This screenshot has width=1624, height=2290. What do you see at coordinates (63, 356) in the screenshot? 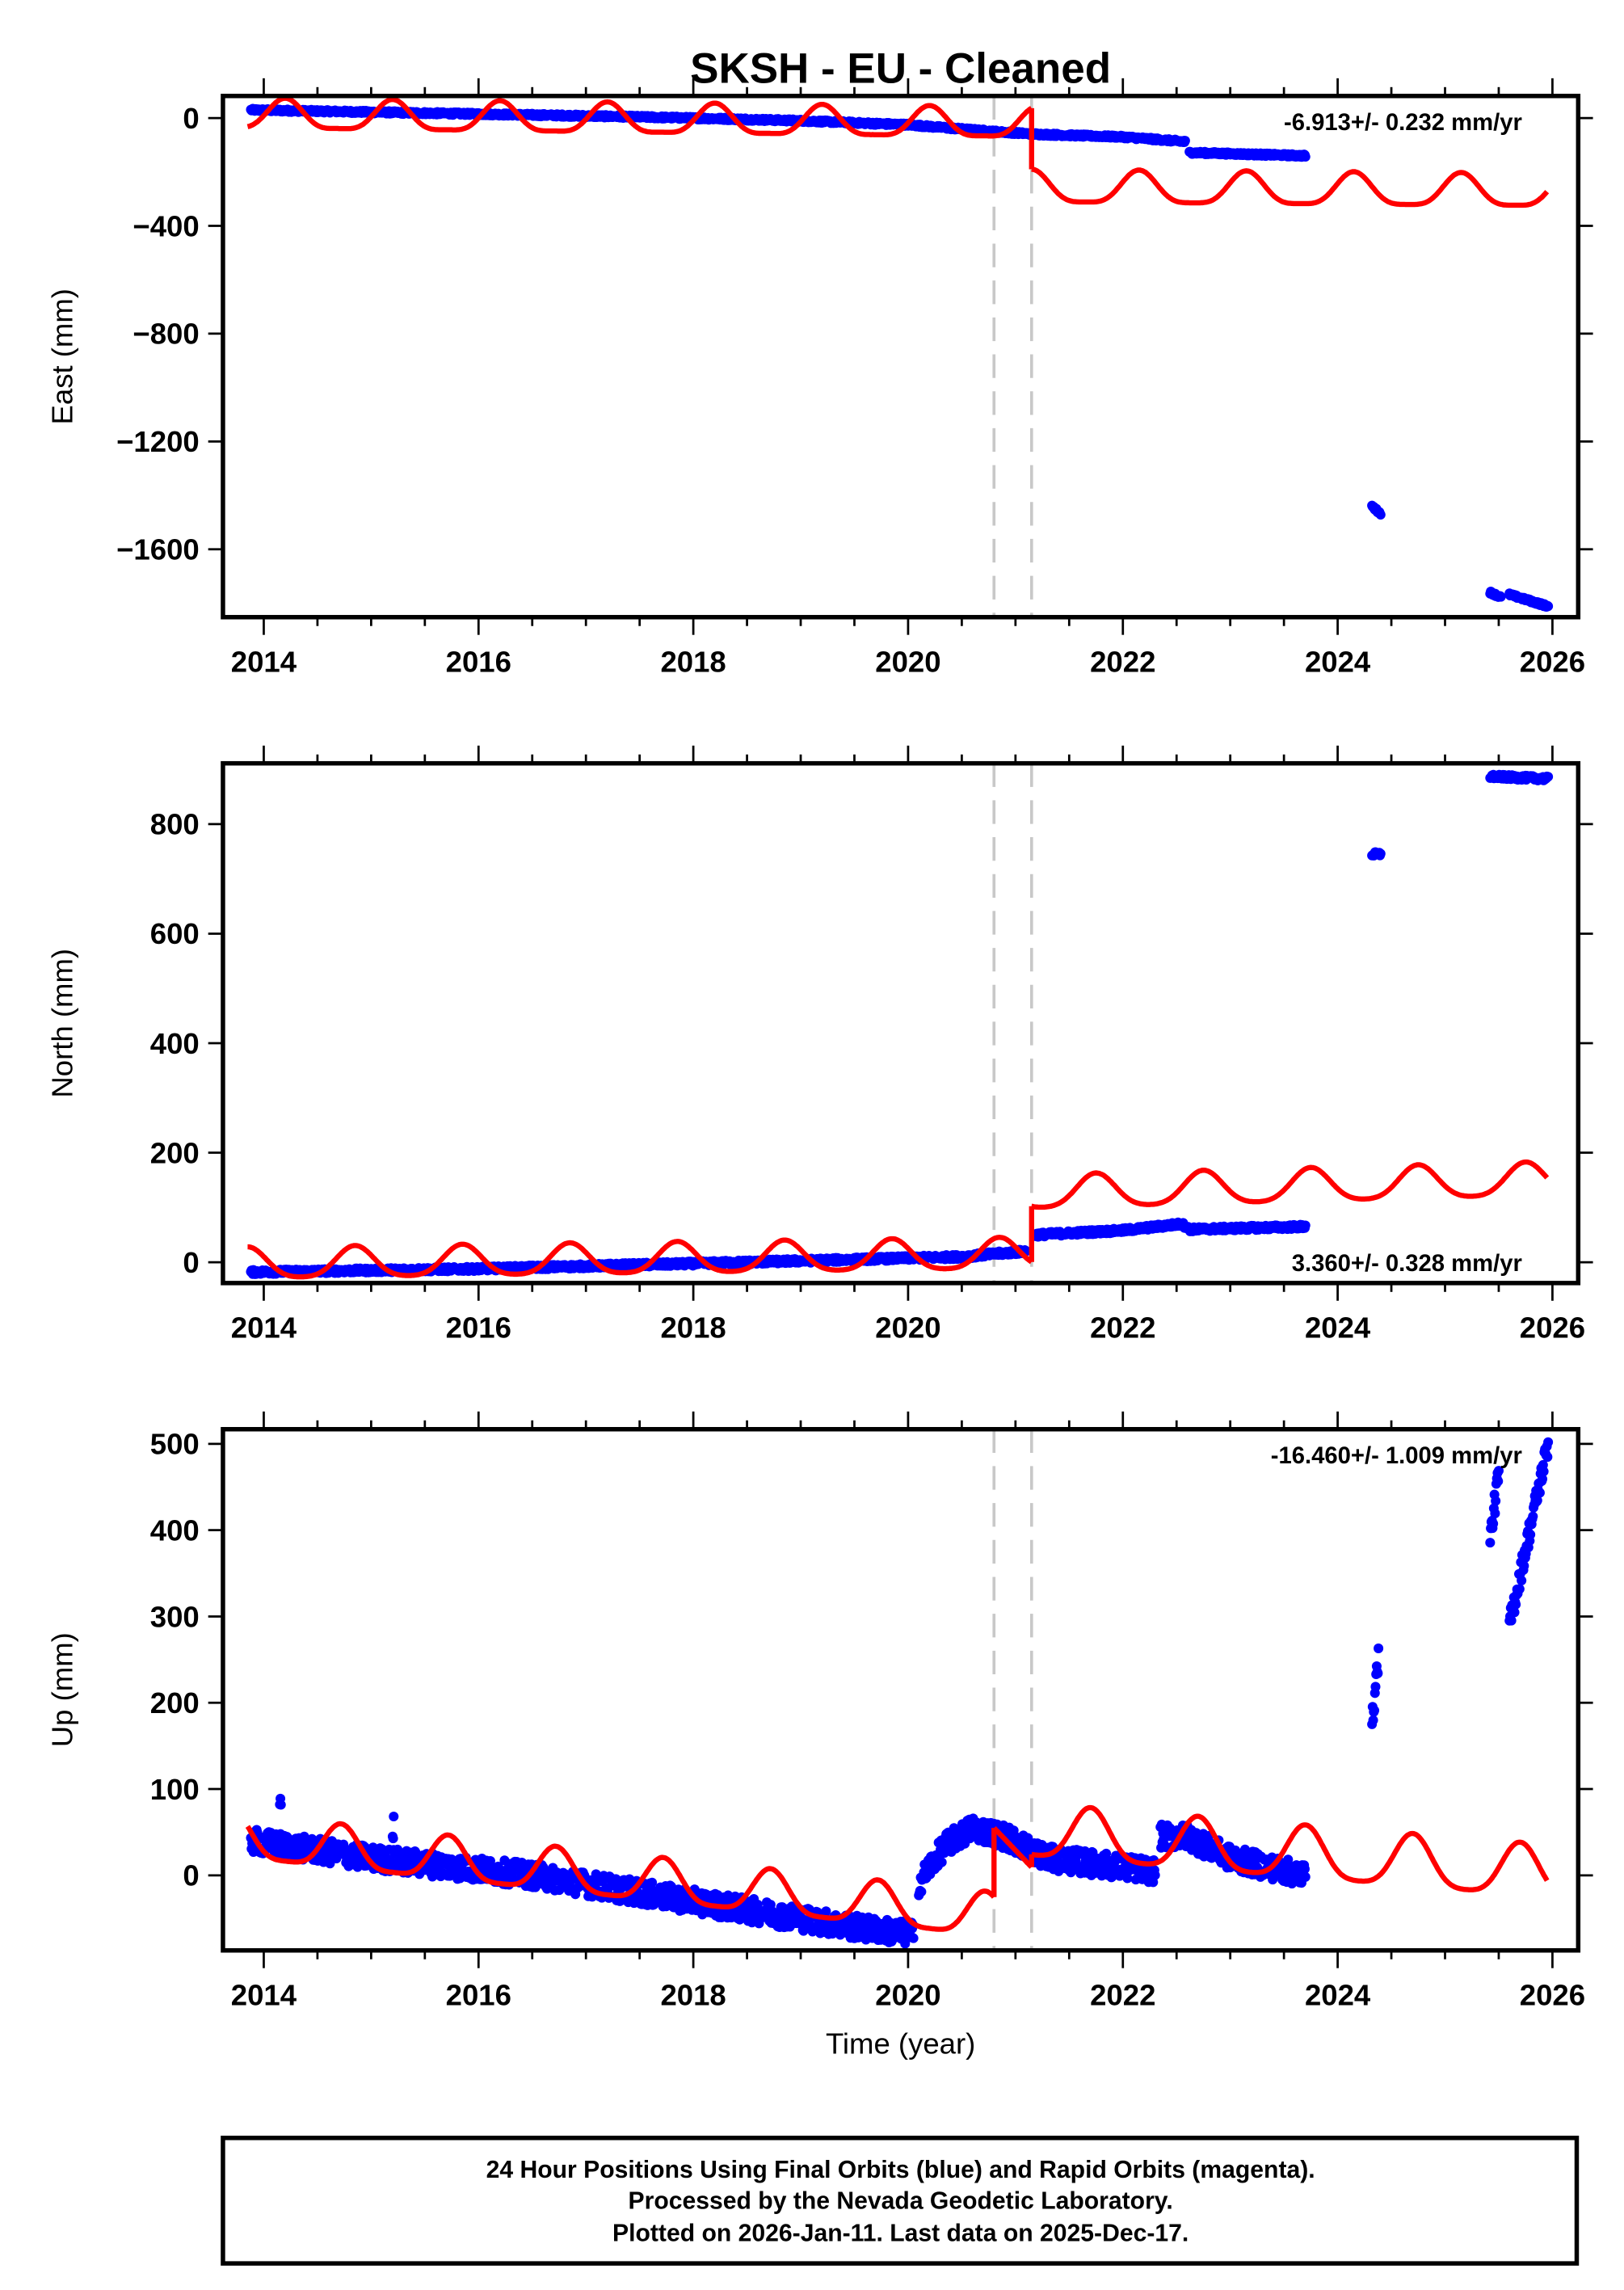
I see `y-axis-label: East (mm)` at bounding box center [63, 356].